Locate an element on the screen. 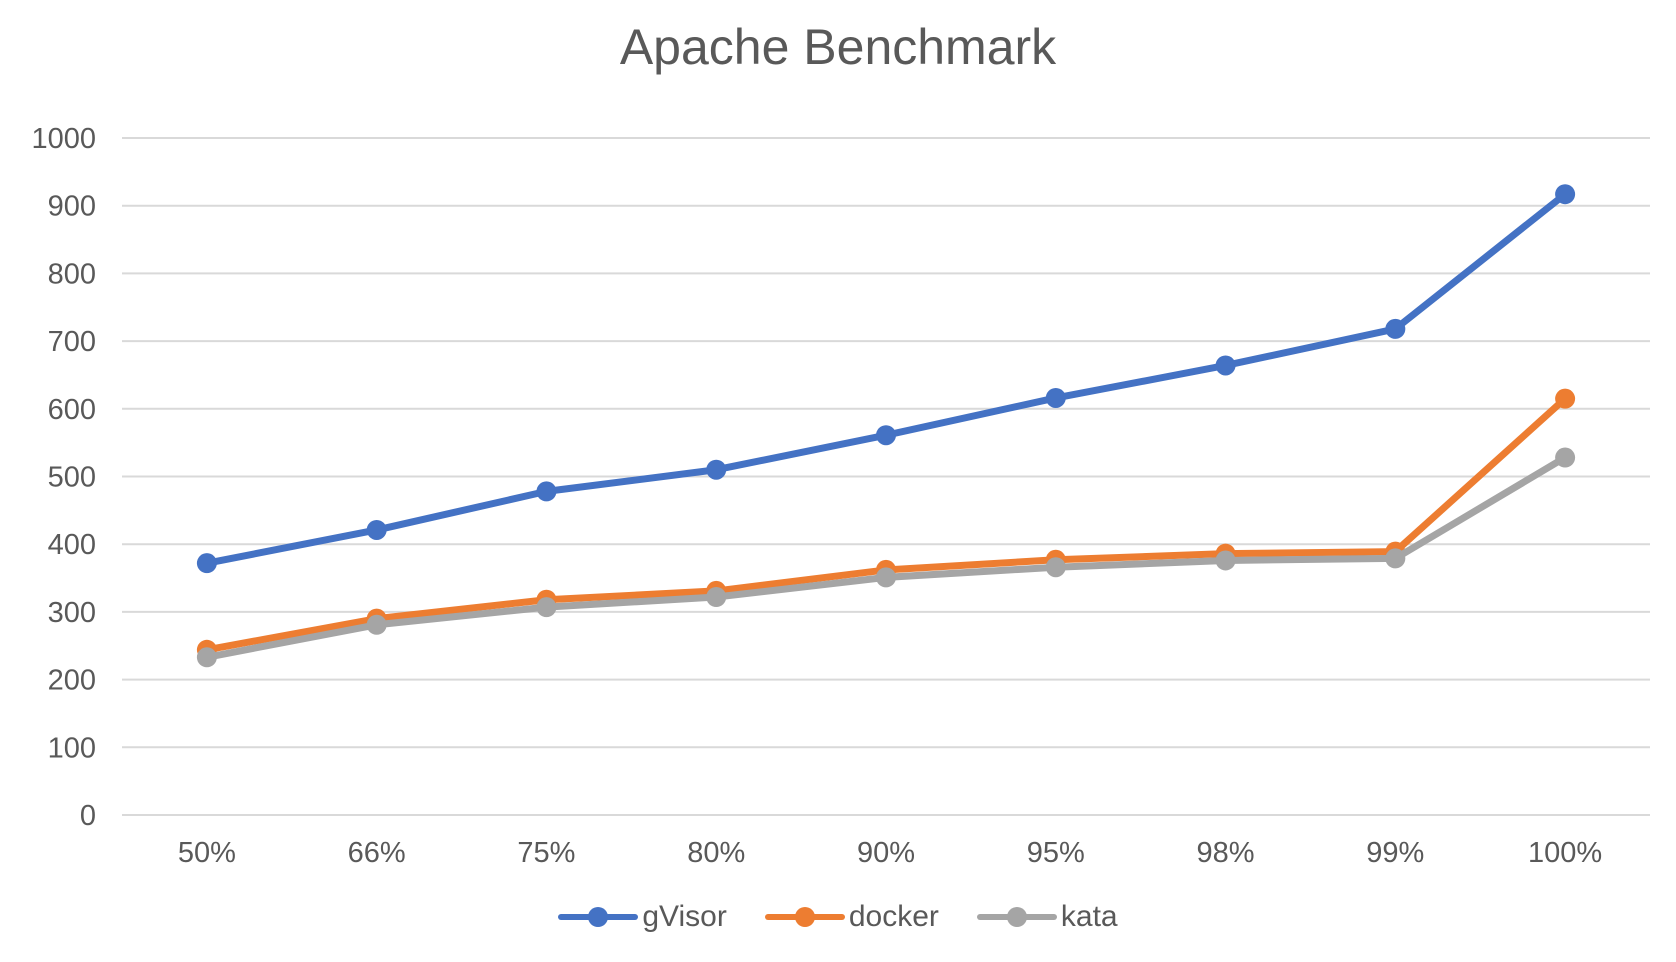 The height and width of the screenshot is (962, 1676). y-tick-label: 200 is located at coordinates (72, 681).